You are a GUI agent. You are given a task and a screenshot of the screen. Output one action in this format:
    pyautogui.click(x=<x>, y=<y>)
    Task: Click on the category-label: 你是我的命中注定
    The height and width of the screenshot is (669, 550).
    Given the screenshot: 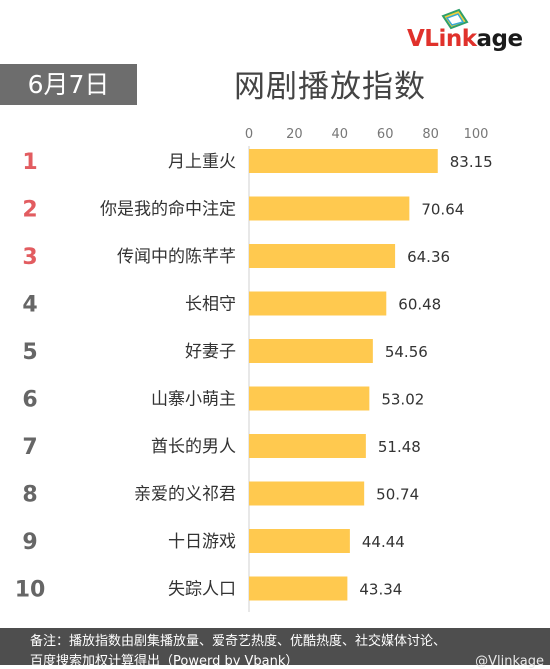 What is the action you would take?
    pyautogui.click(x=168, y=210)
    